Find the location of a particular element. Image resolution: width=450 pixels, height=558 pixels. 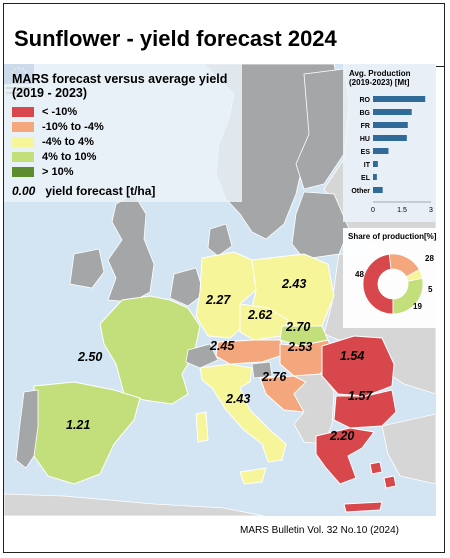

production-bar-chart: RO BG FR HU ES IT EL Other 0 1.5 3 is located at coordinates (392, 155).